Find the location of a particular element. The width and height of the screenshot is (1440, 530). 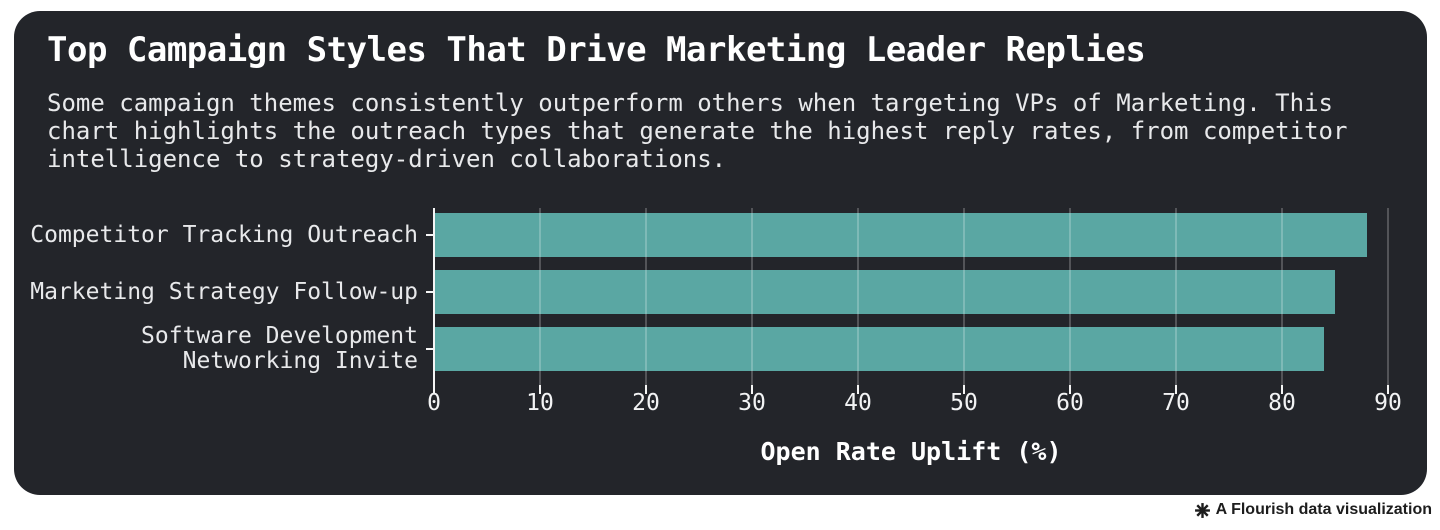

x-tick-label: 20 is located at coordinates (646, 403).